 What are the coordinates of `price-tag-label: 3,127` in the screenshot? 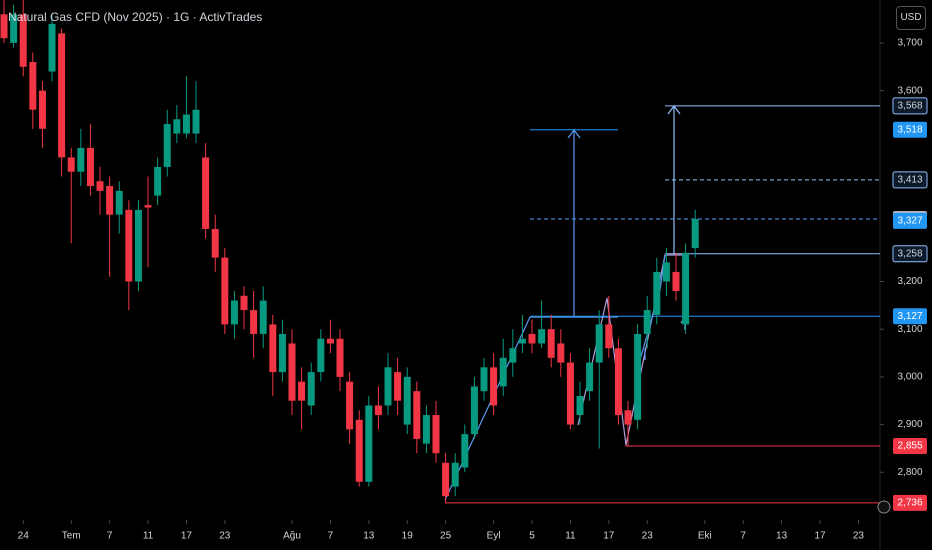 It's located at (909, 316).